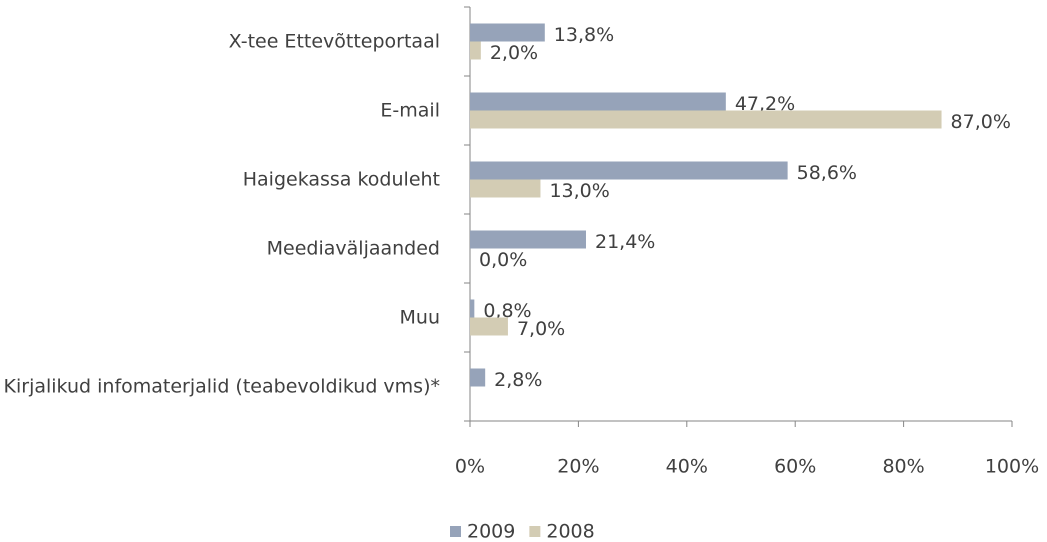 This screenshot has width=1047, height=542. I want to click on category-text: Haigekassa koduleht, so click(341, 179).